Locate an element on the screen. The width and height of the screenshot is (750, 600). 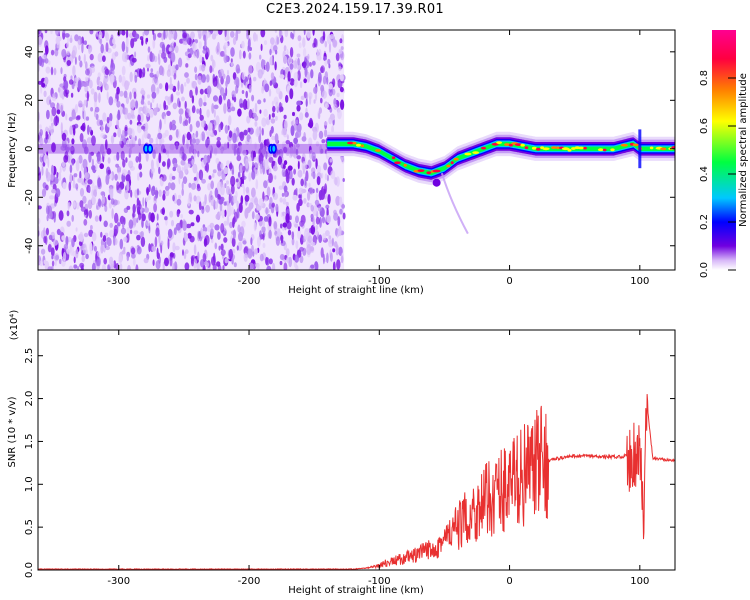
spectrogram-y-label: Frequency (Hz) is located at coordinates (12, 150).